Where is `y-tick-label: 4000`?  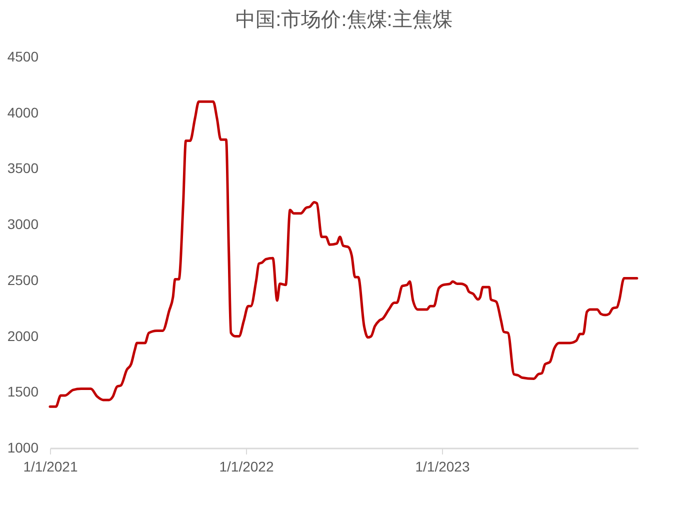 y-tick-label: 4000 is located at coordinates (23, 112).